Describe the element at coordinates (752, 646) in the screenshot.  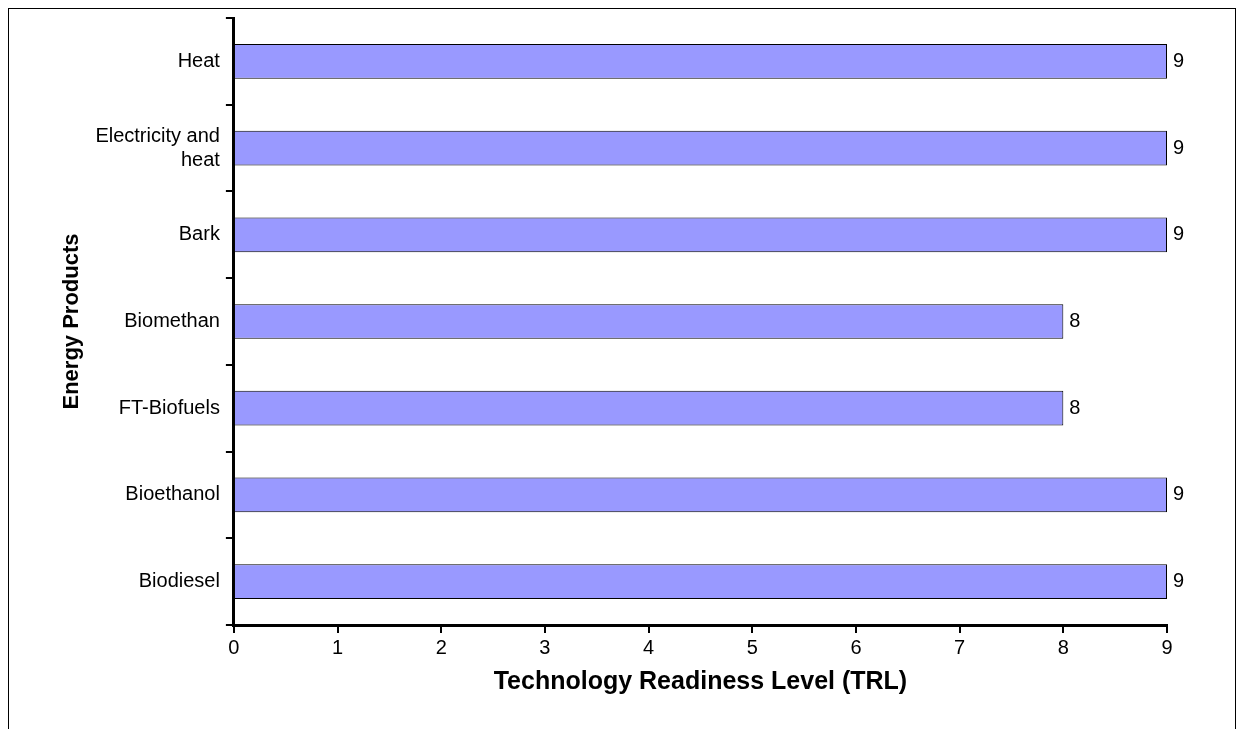
I see `x-tick-label: 5` at that location.